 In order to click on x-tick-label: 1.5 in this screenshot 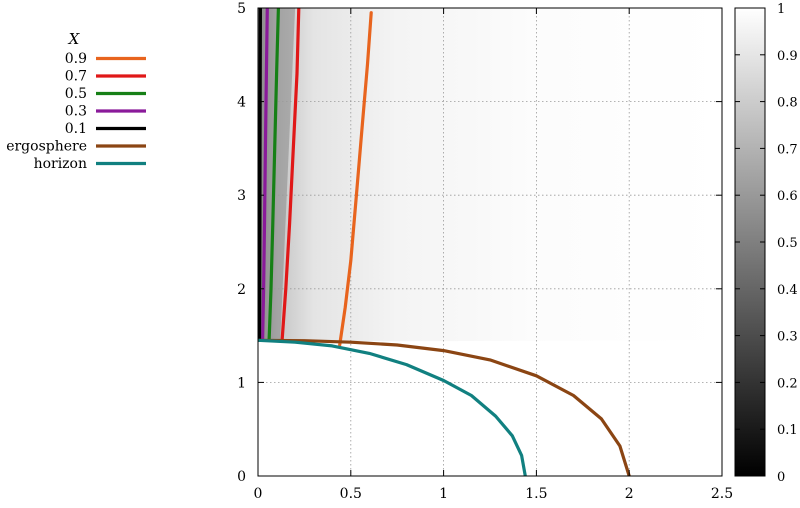, I will do `click(536, 494)`.